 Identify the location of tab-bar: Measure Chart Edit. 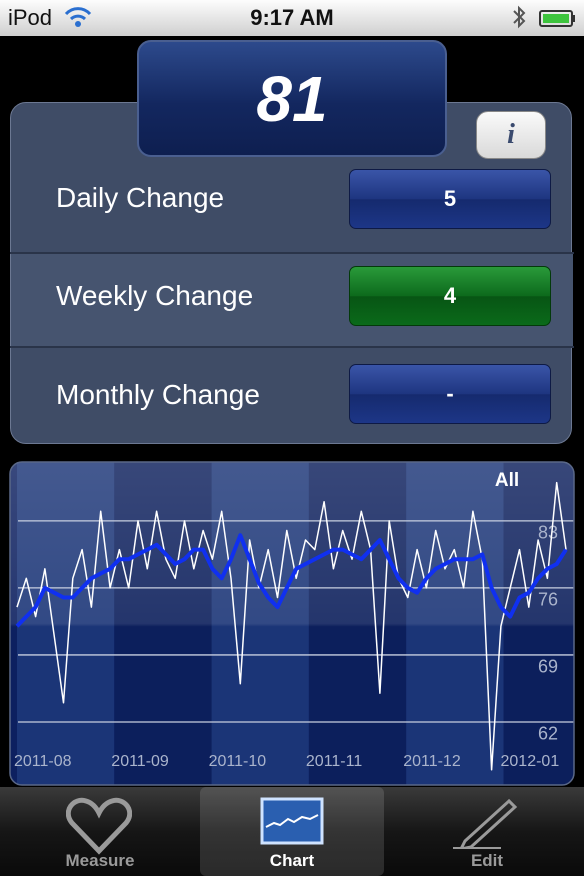
(292, 831).